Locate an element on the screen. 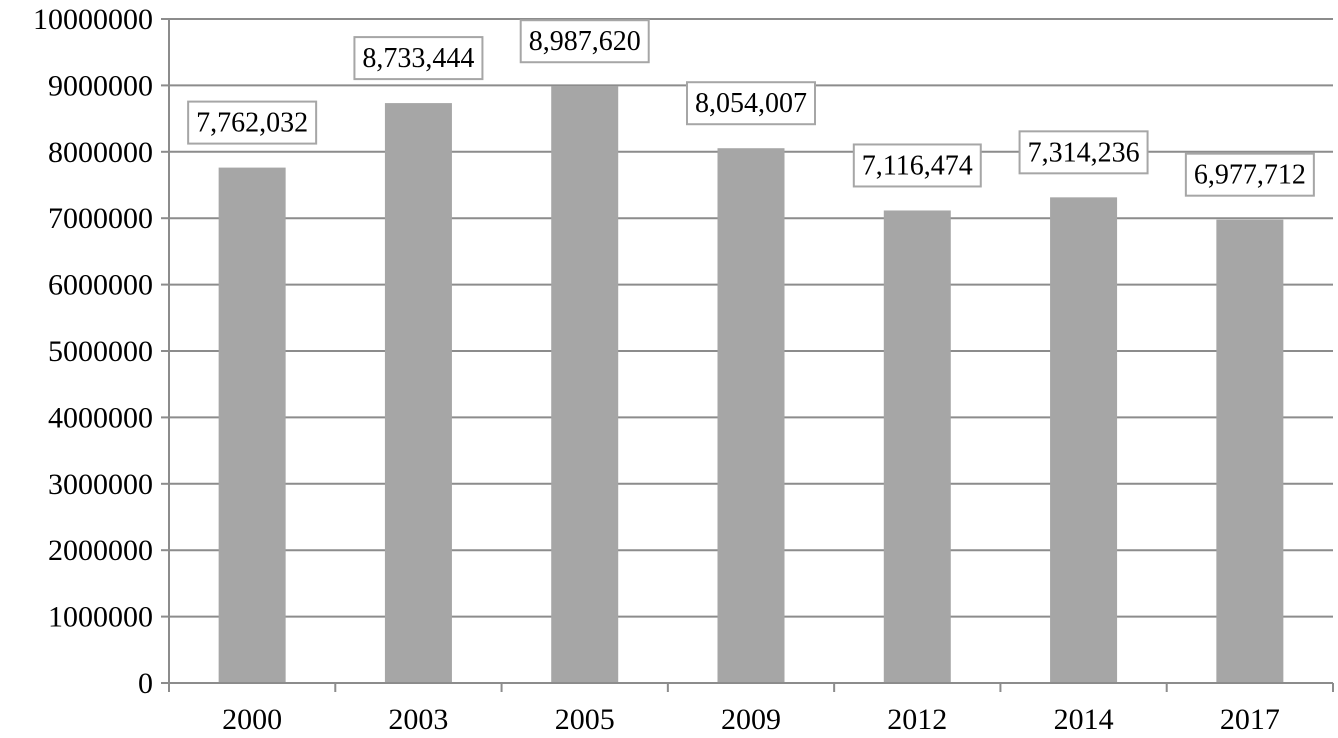  data-label: 8,054,007 is located at coordinates (751, 103).